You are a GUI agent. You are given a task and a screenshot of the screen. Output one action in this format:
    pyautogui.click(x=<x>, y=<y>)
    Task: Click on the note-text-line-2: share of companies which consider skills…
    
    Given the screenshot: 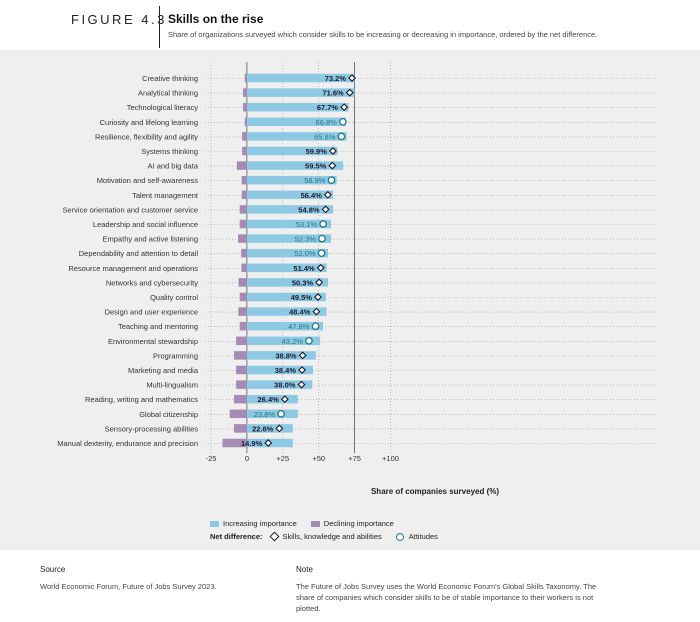 What is the action you would take?
    pyautogui.click(x=445, y=597)
    